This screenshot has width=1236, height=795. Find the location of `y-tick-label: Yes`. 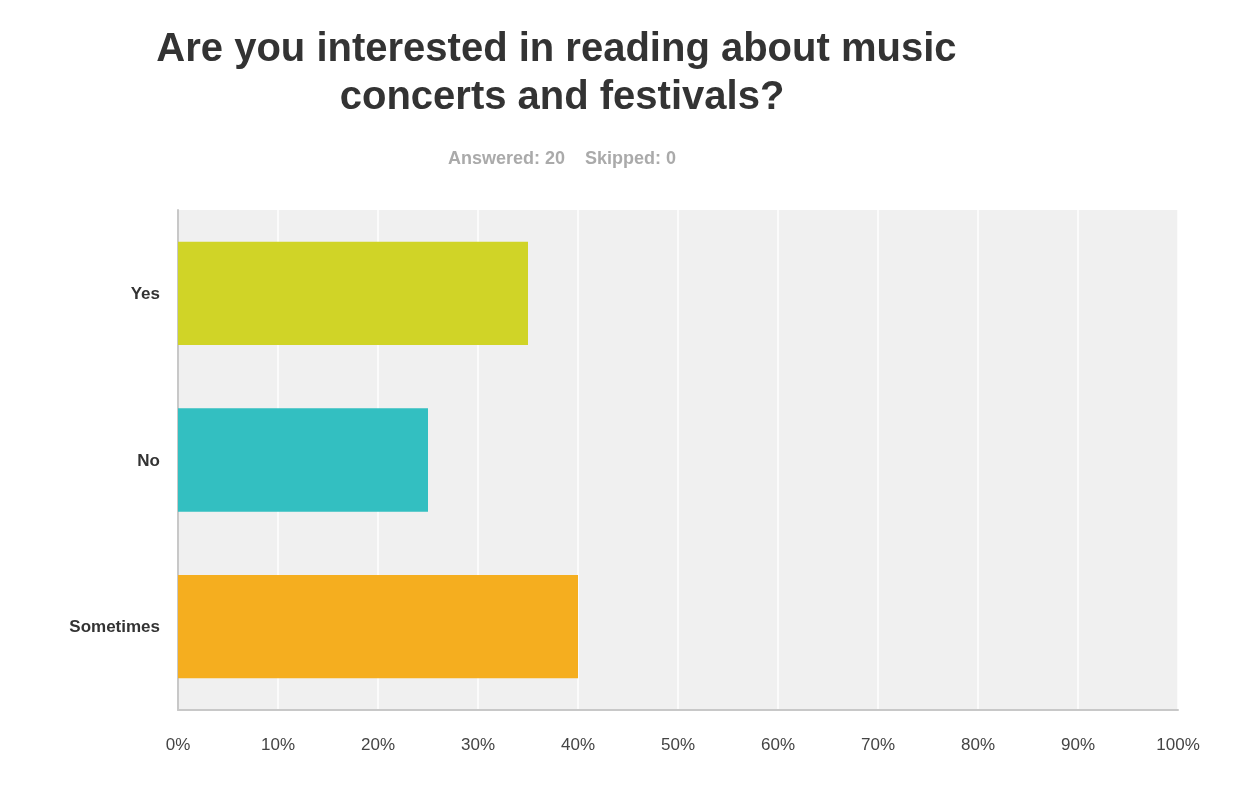

y-tick-label: Yes is located at coordinates (145, 293).